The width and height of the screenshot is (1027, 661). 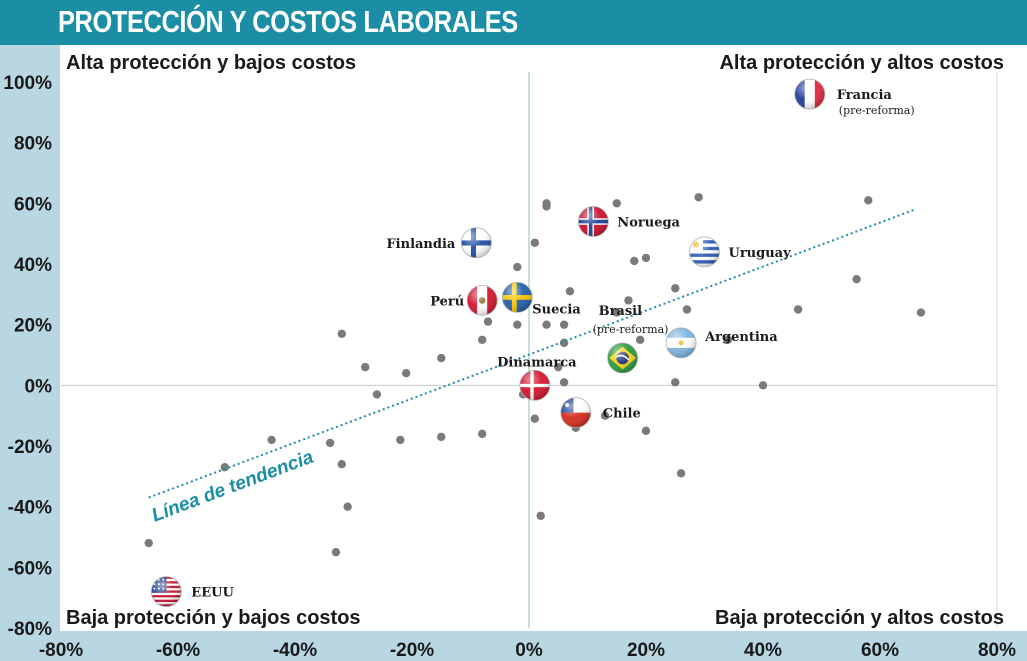 I want to click on norway-flag, so click(x=593, y=221).